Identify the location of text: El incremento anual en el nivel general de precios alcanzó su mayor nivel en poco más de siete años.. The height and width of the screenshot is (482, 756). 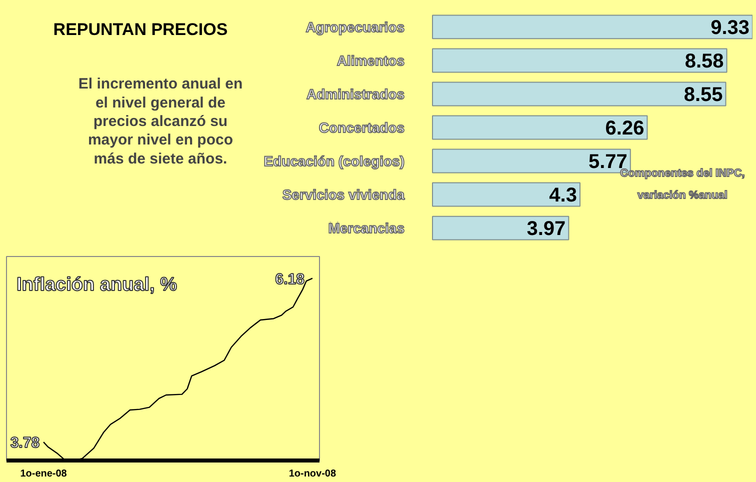
(160, 122).